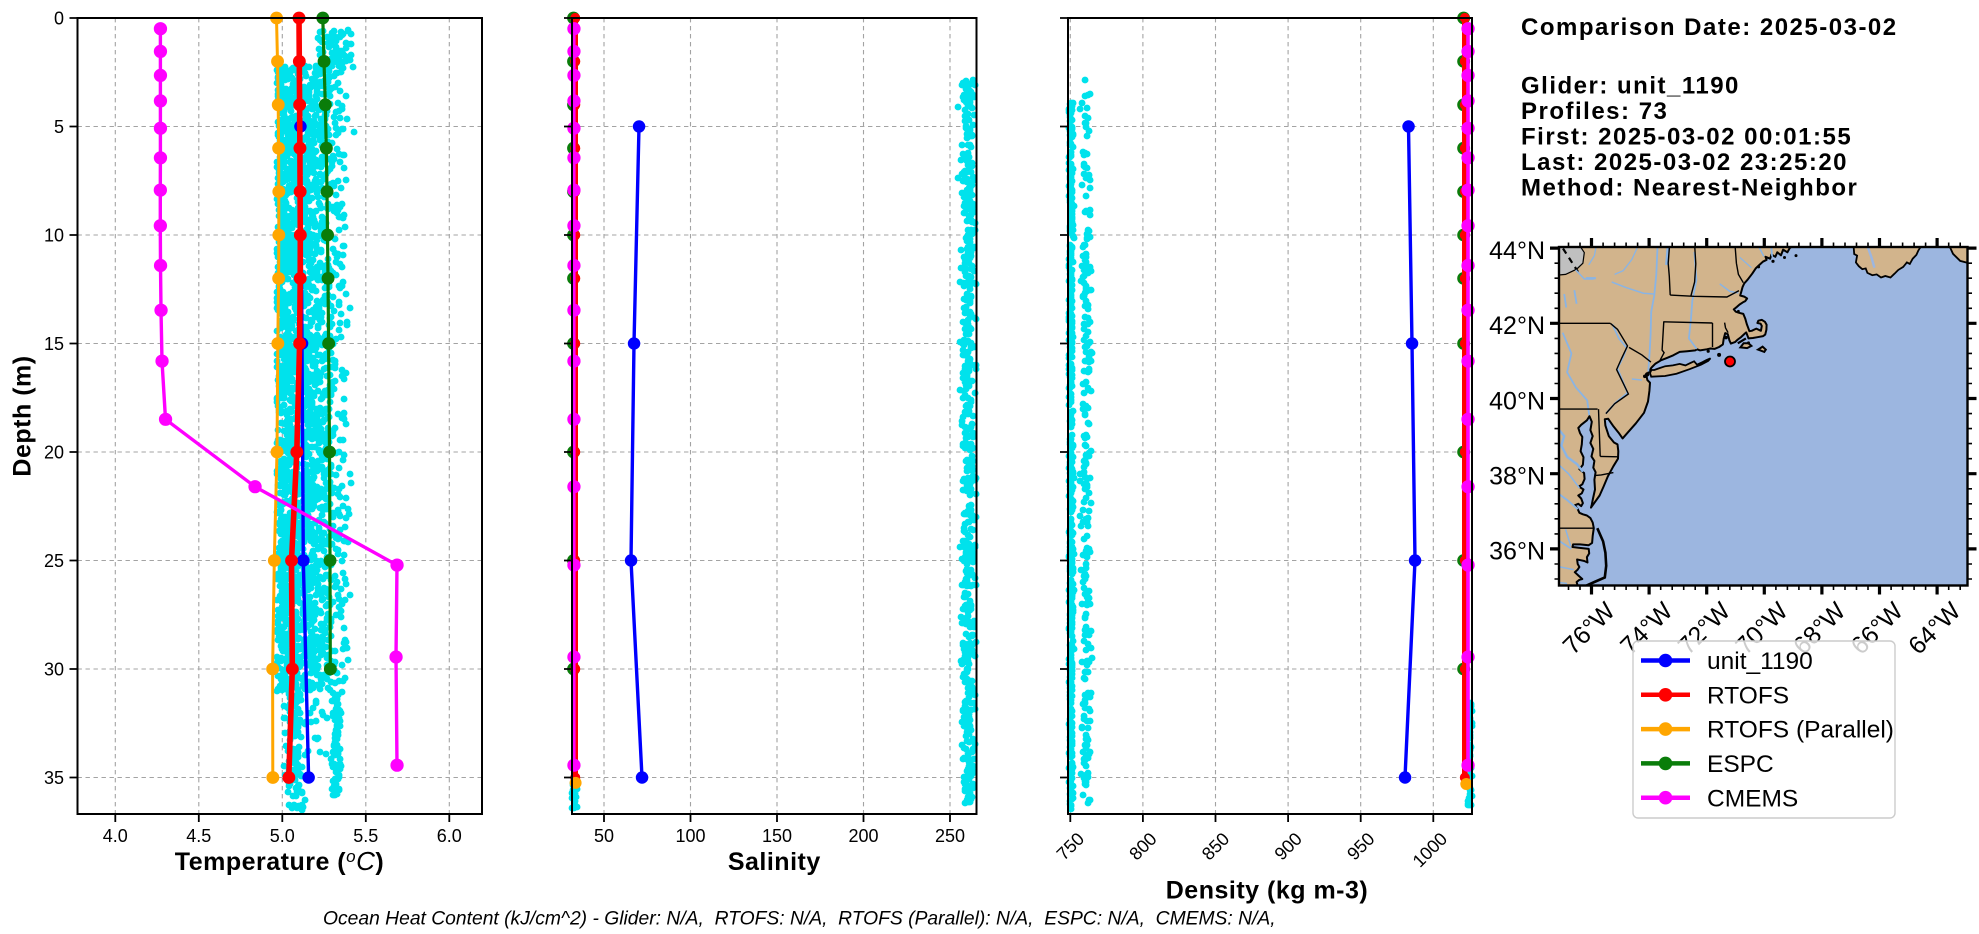 The height and width of the screenshot is (934, 1979). I want to click on svg-text: Profiles: 73, so click(1594, 111).